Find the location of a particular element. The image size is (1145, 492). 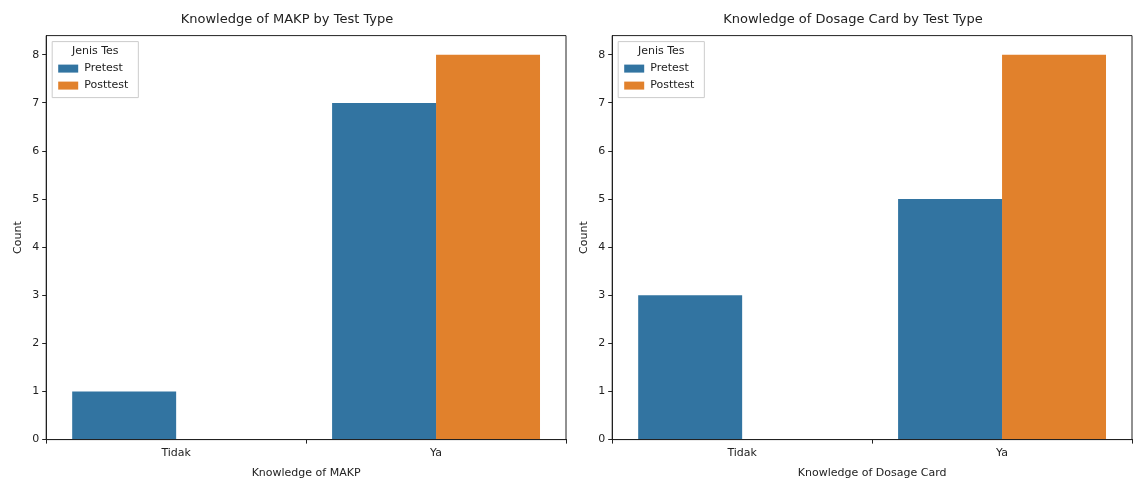

chart-title: Knowledge of MAKP by Test Type is located at coordinates (287, 19).